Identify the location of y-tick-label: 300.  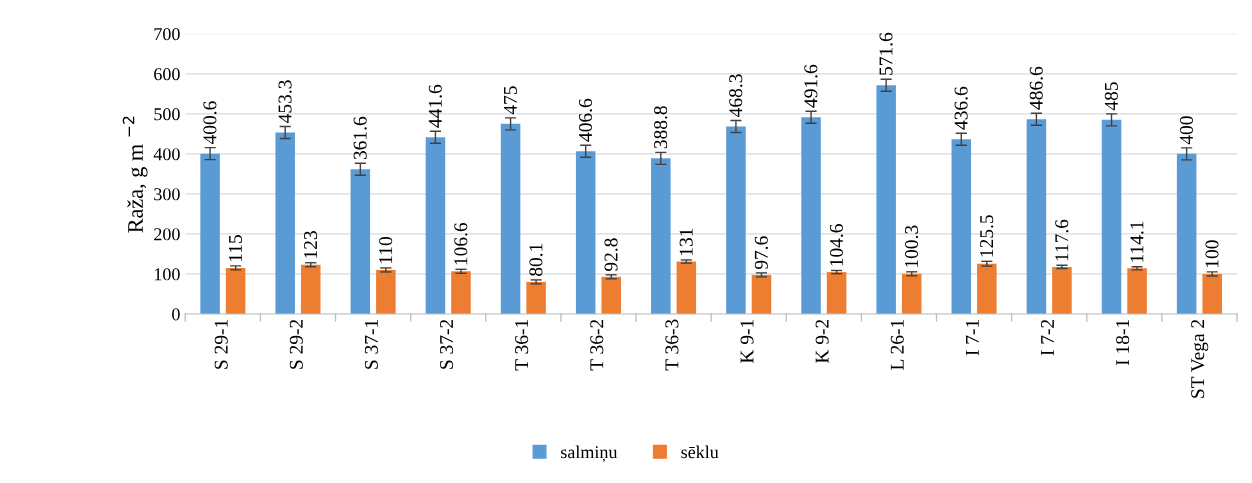
(167, 194).